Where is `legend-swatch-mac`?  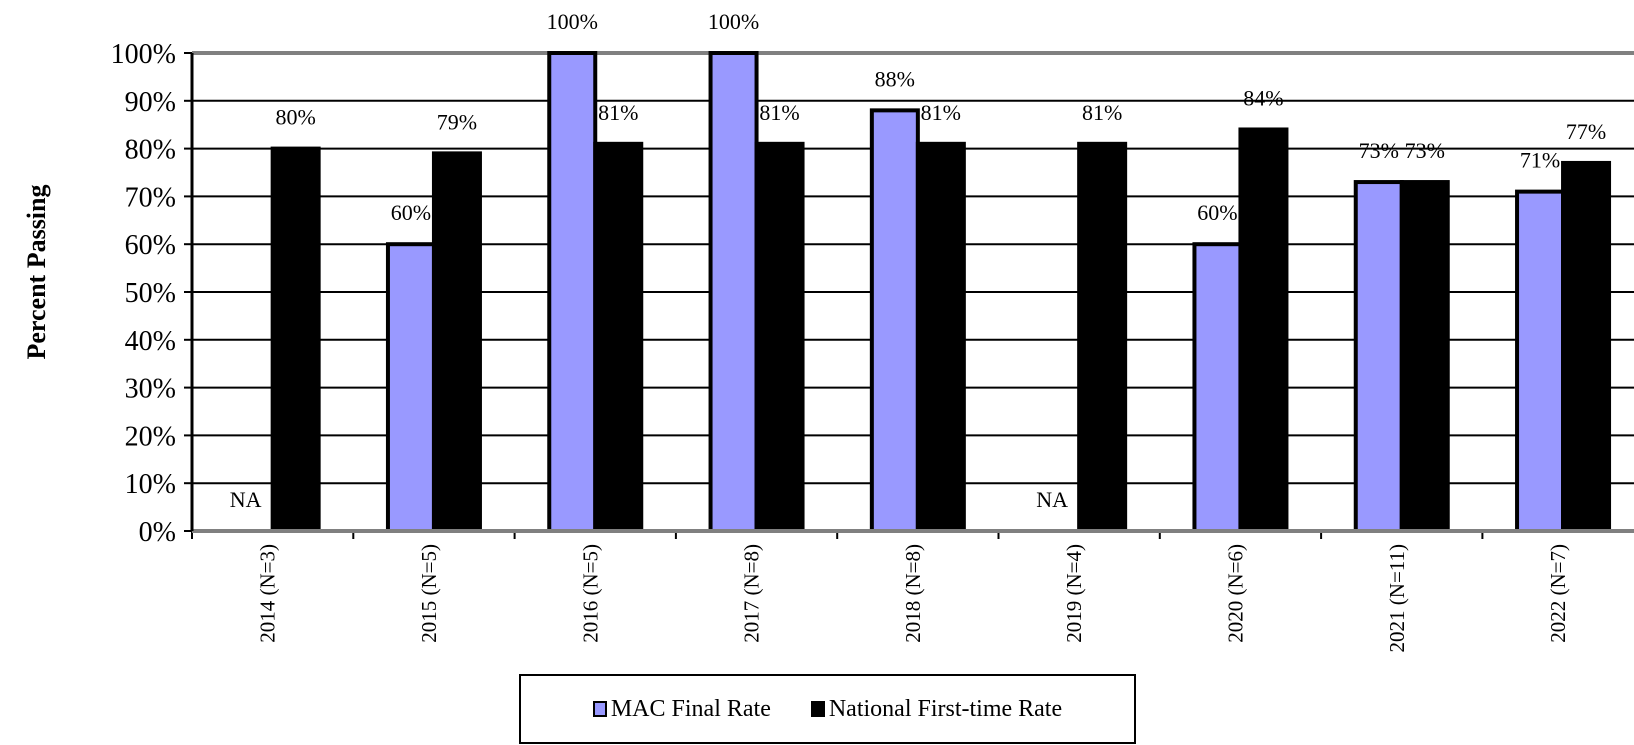 legend-swatch-mac is located at coordinates (599, 709).